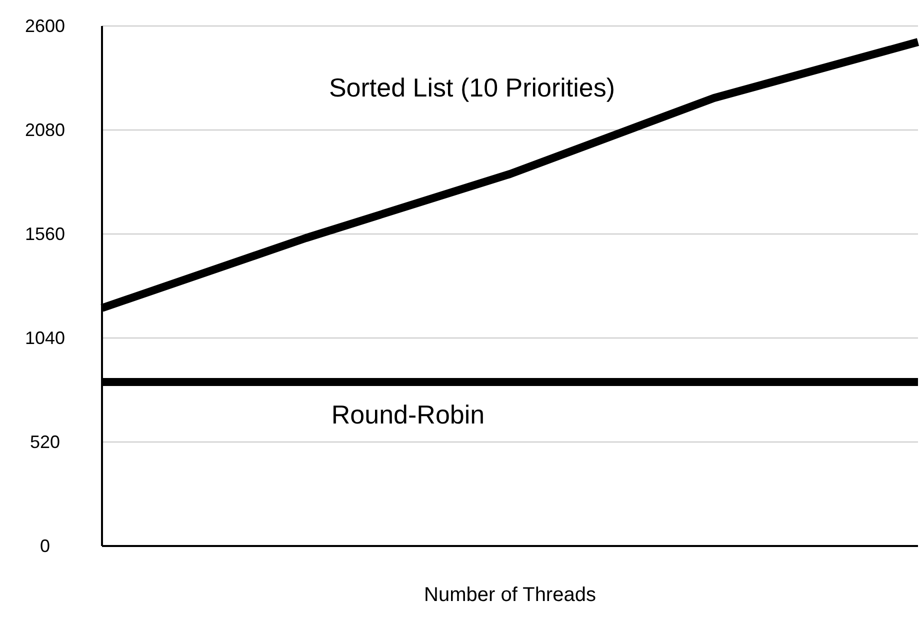  What do you see at coordinates (45, 26) in the screenshot?
I see `y-tick-label: 2600` at bounding box center [45, 26].